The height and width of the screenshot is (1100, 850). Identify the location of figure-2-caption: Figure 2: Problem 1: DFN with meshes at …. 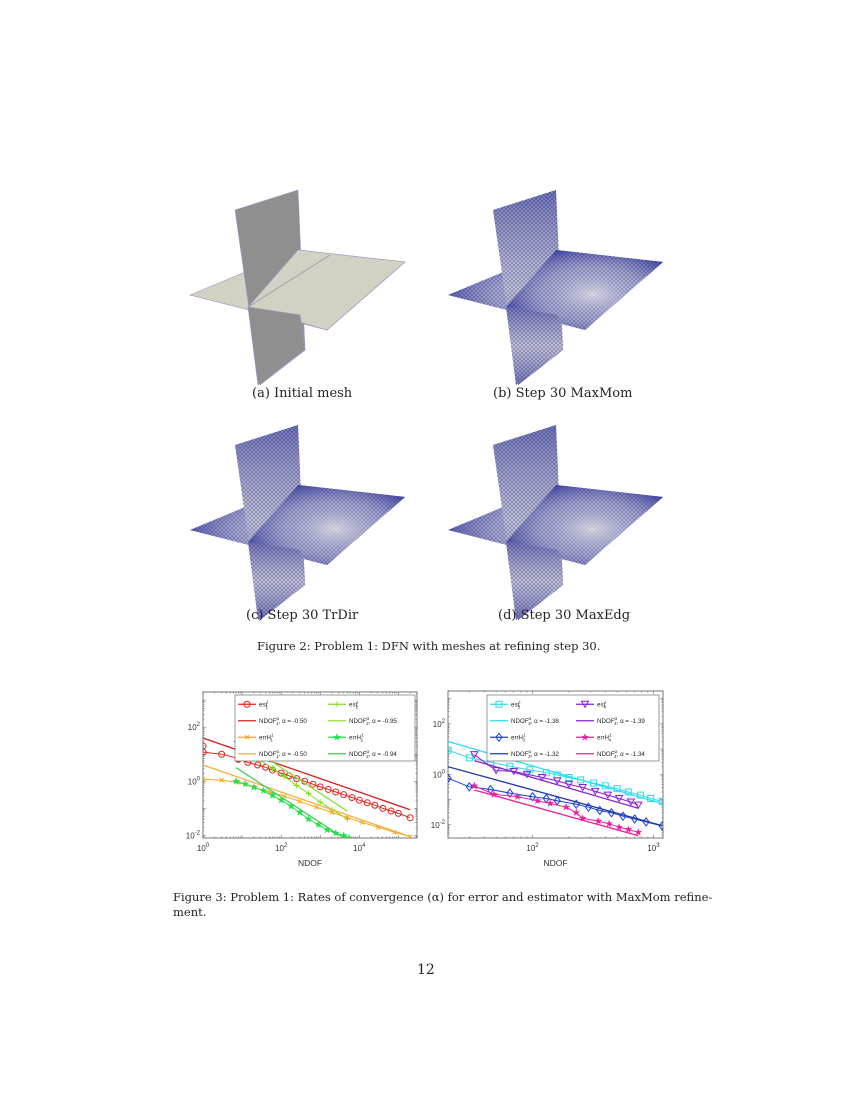
(429, 646).